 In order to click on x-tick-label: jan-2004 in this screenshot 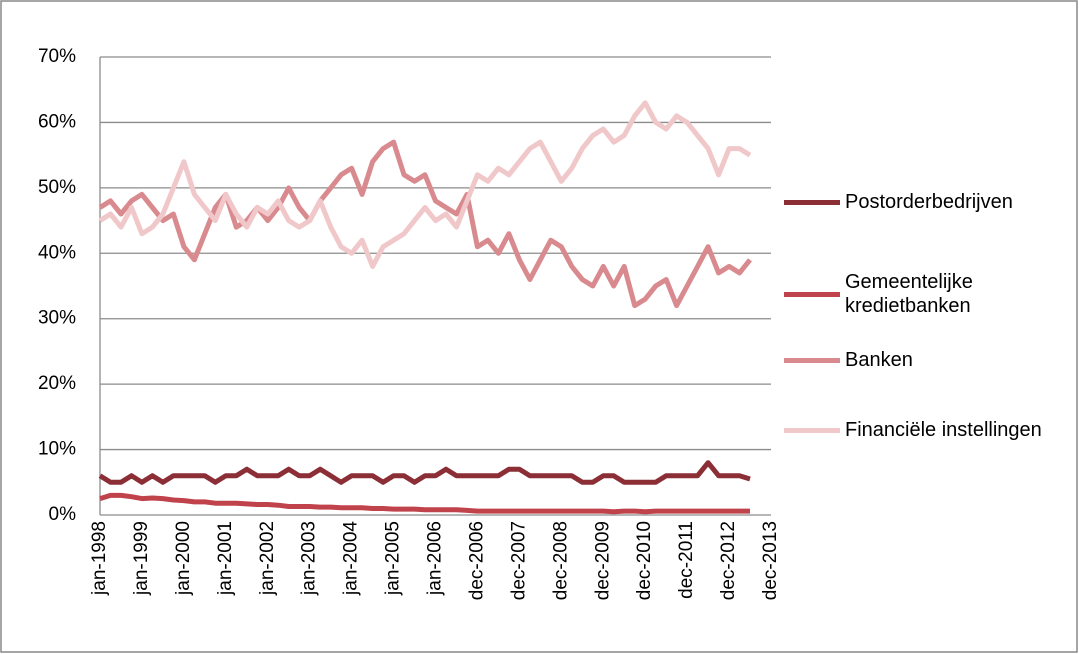, I will do `click(351, 558)`.